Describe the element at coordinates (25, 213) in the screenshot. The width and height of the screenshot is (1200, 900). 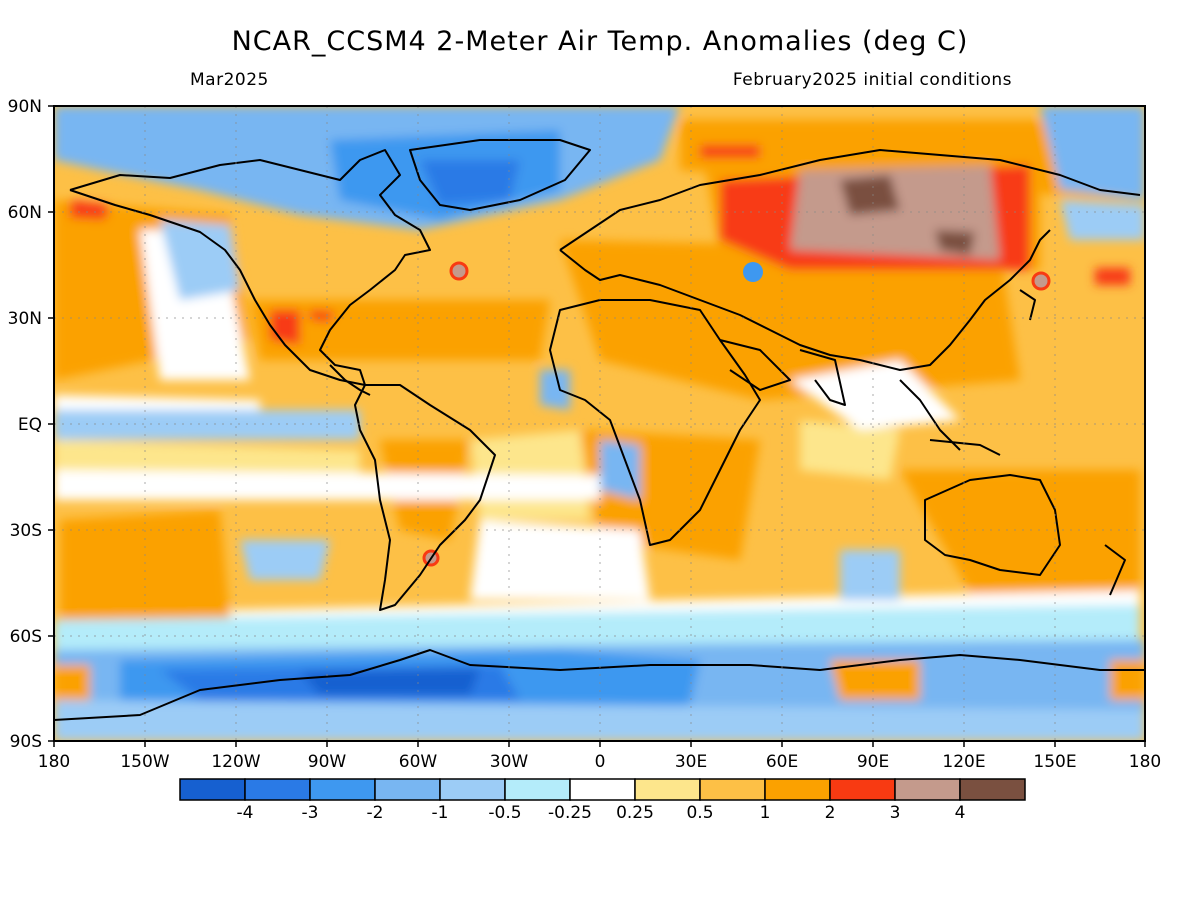
I see `lat-label: 60N` at that location.